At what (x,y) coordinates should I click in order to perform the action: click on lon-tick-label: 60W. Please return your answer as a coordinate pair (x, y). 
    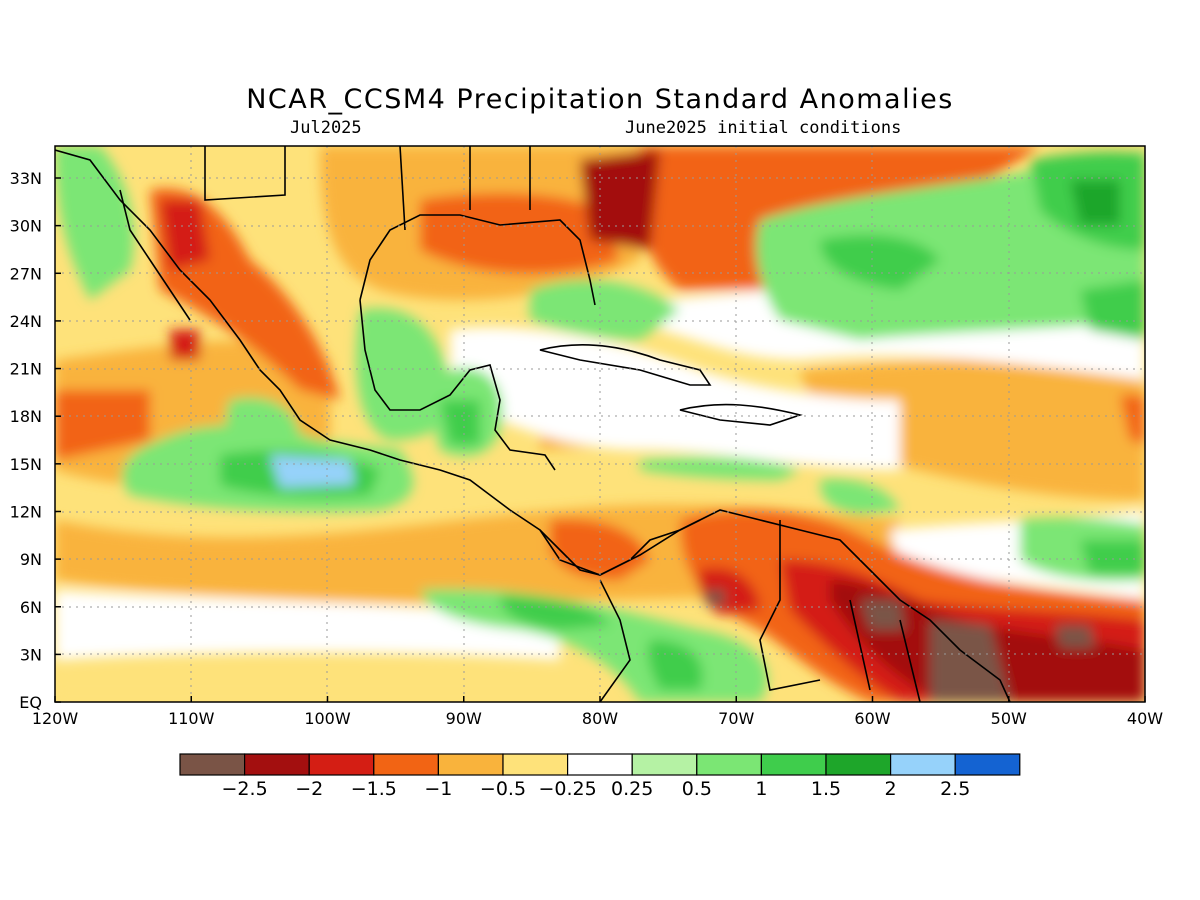
    Looking at the image, I should click on (872, 718).